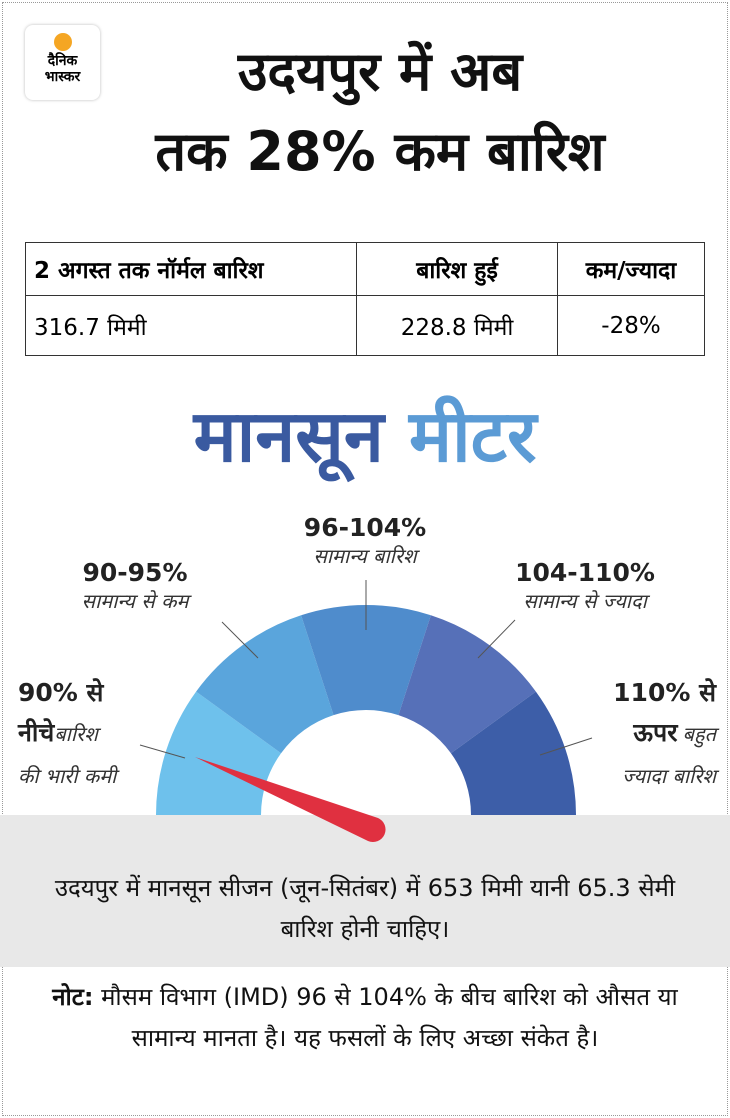  I want to click on label: 90-95% सामान्य से कम, so click(135, 586).